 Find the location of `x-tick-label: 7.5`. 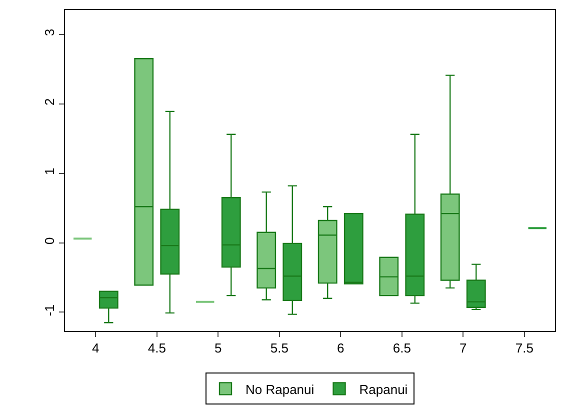

x-tick-label: 7.5 is located at coordinates (524, 348).